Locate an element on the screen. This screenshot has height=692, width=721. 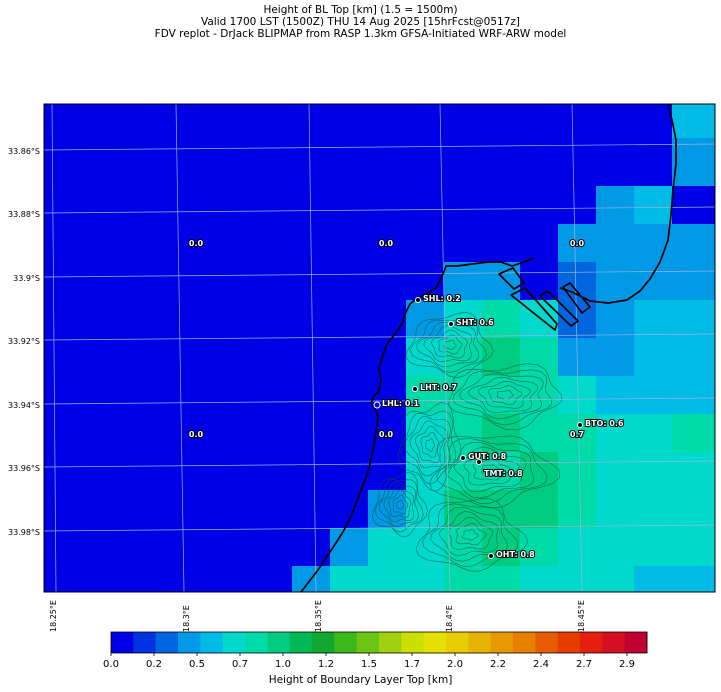
station-label-lht: LHT: 0.7 is located at coordinates (438, 387).